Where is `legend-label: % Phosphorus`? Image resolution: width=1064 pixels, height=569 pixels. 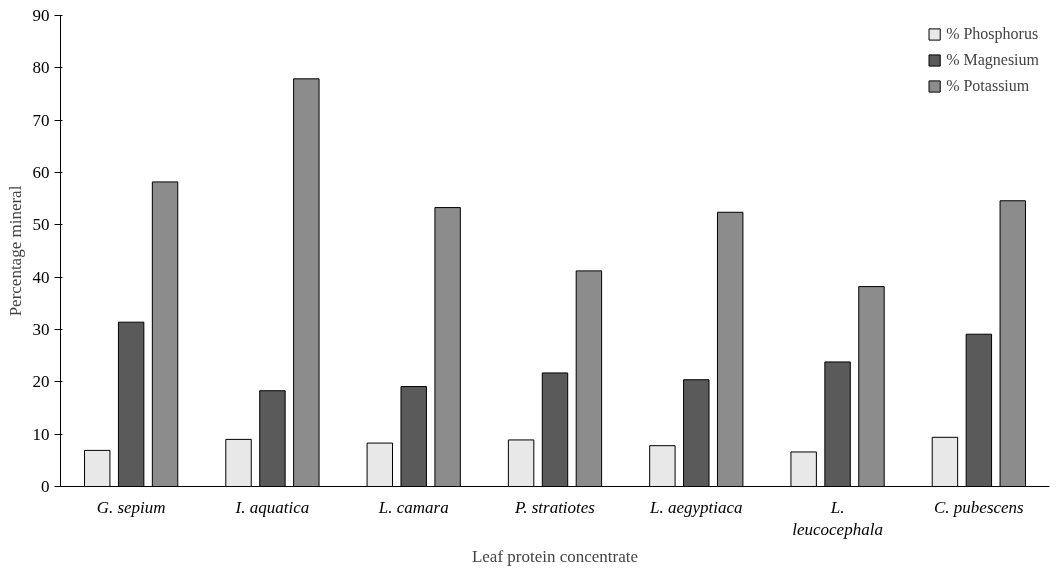 legend-label: % Phosphorus is located at coordinates (992, 34).